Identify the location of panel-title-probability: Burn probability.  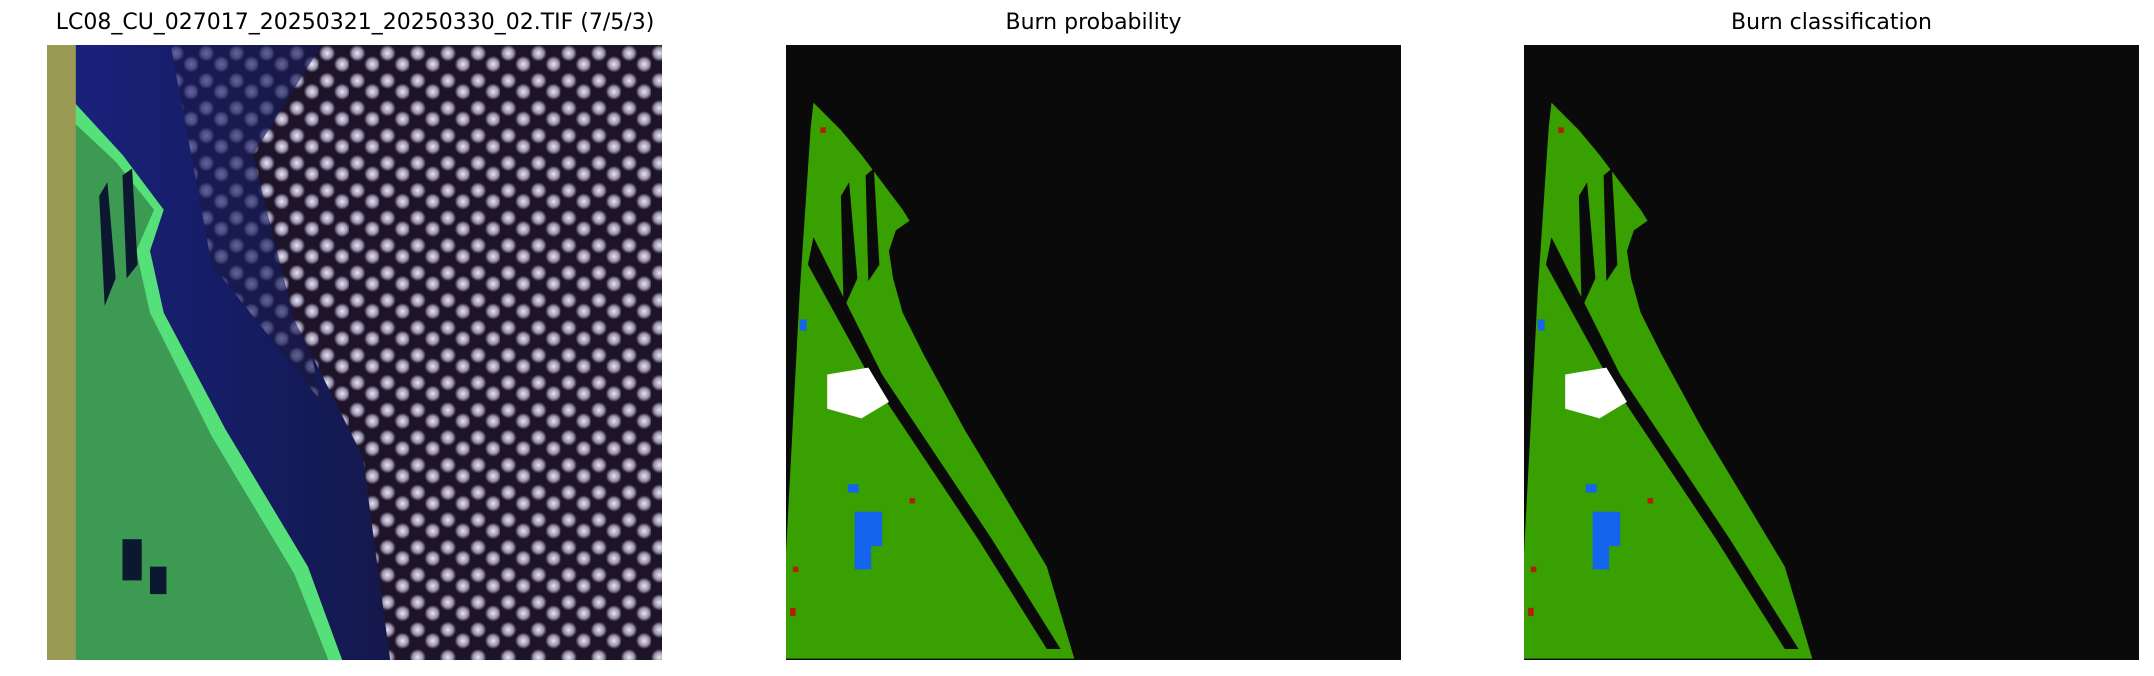
(1093, 22).